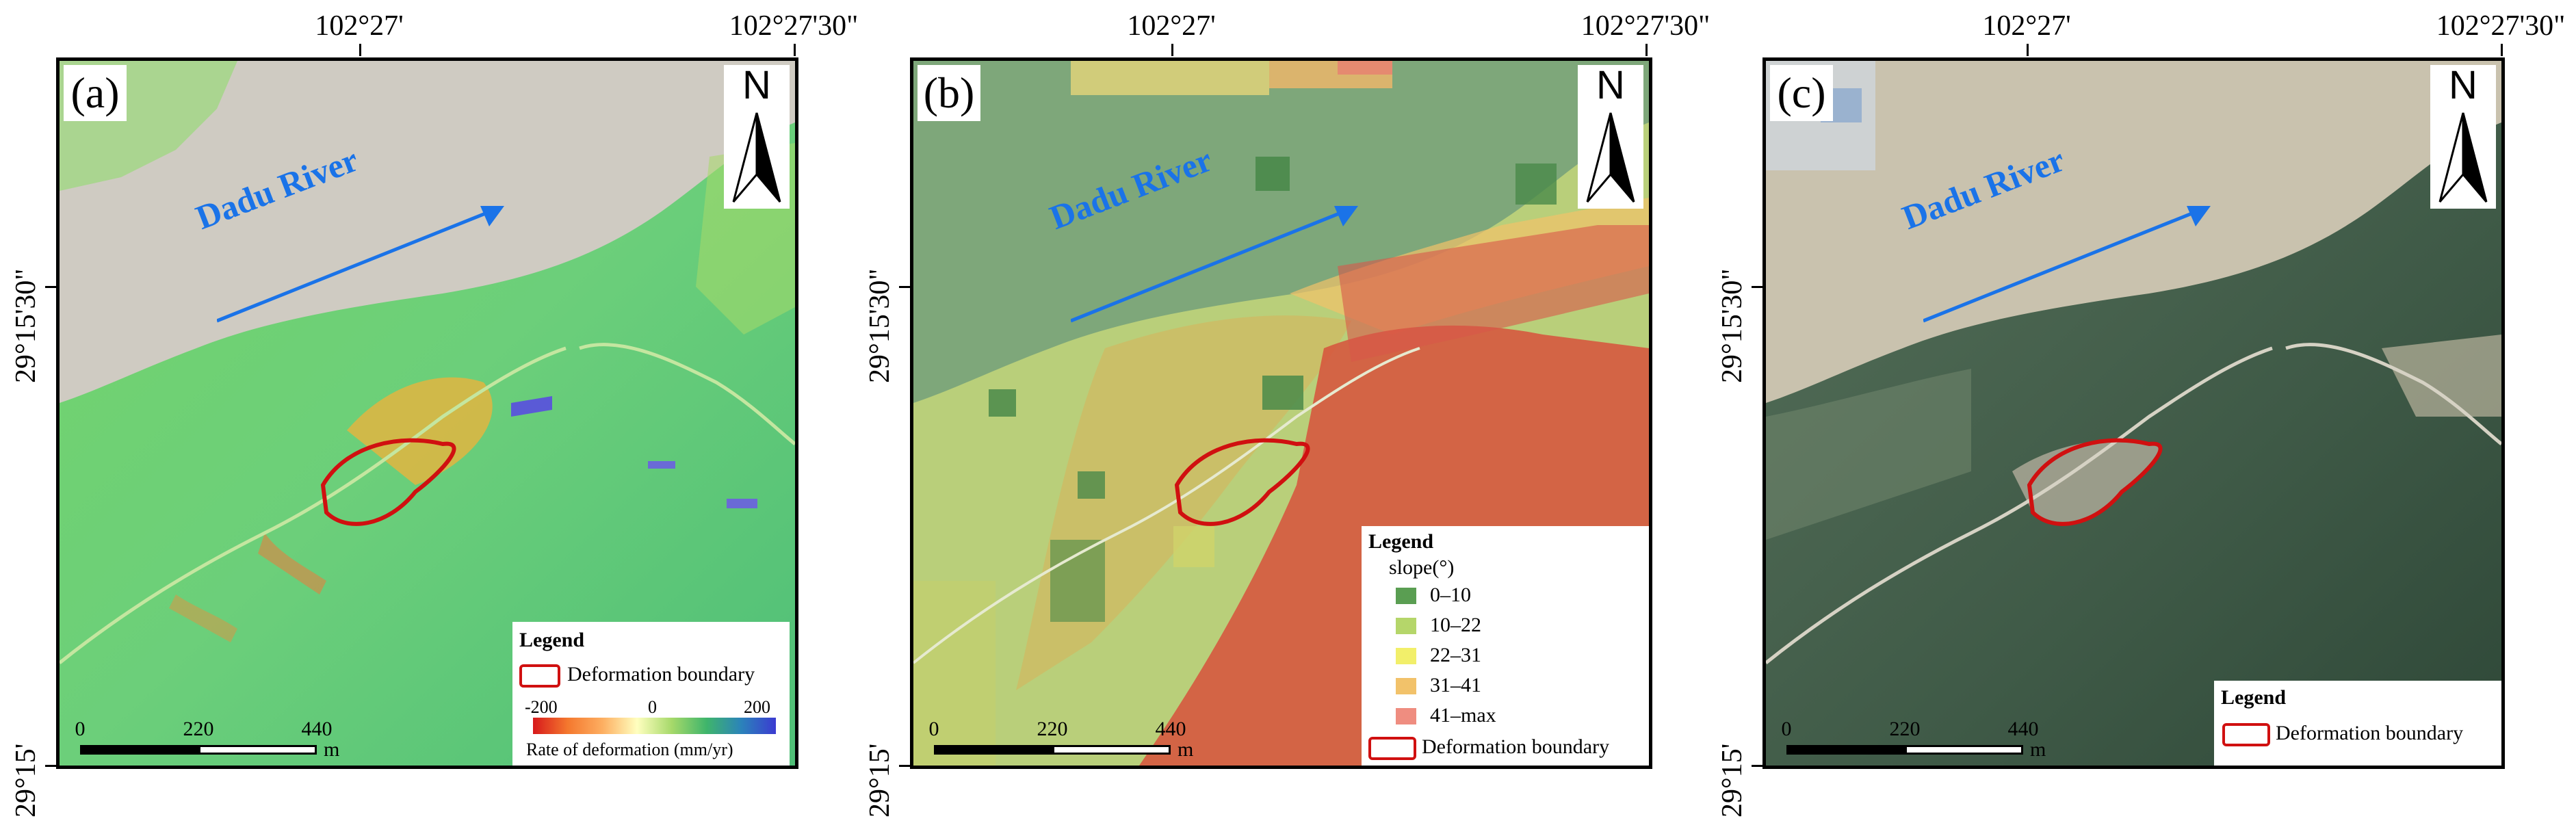 The image size is (2576, 823). I want to click on ramp-tick-max: 200, so click(757, 707).